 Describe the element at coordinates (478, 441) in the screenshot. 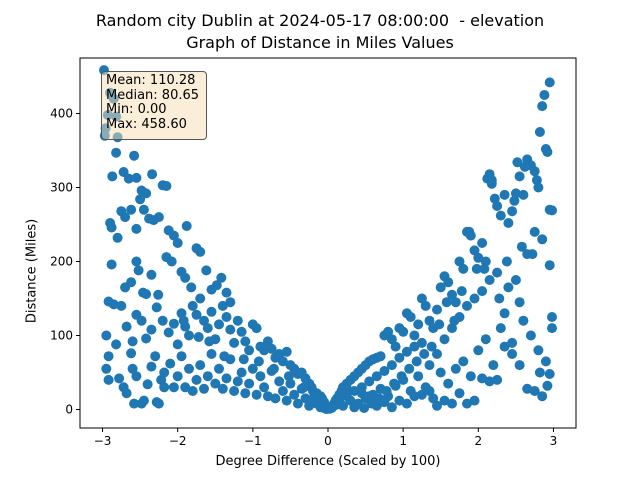

I see `x-tick-label: 2` at that location.